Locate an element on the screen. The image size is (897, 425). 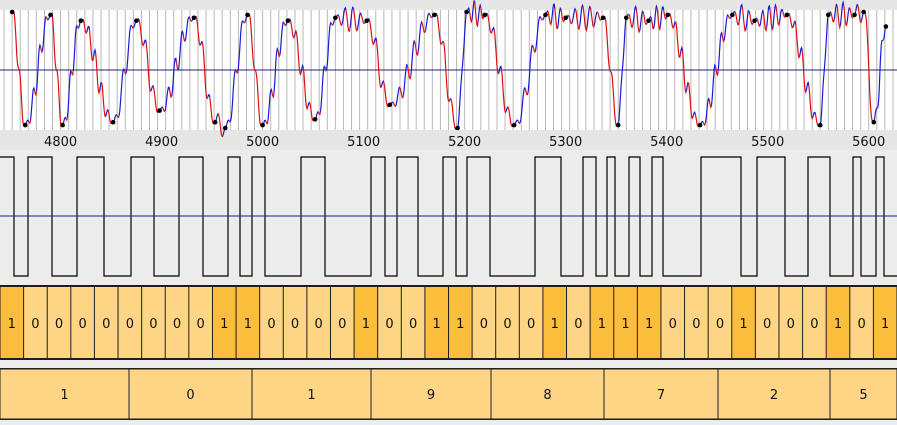
digit-value: 0 is located at coordinates (190, 395).